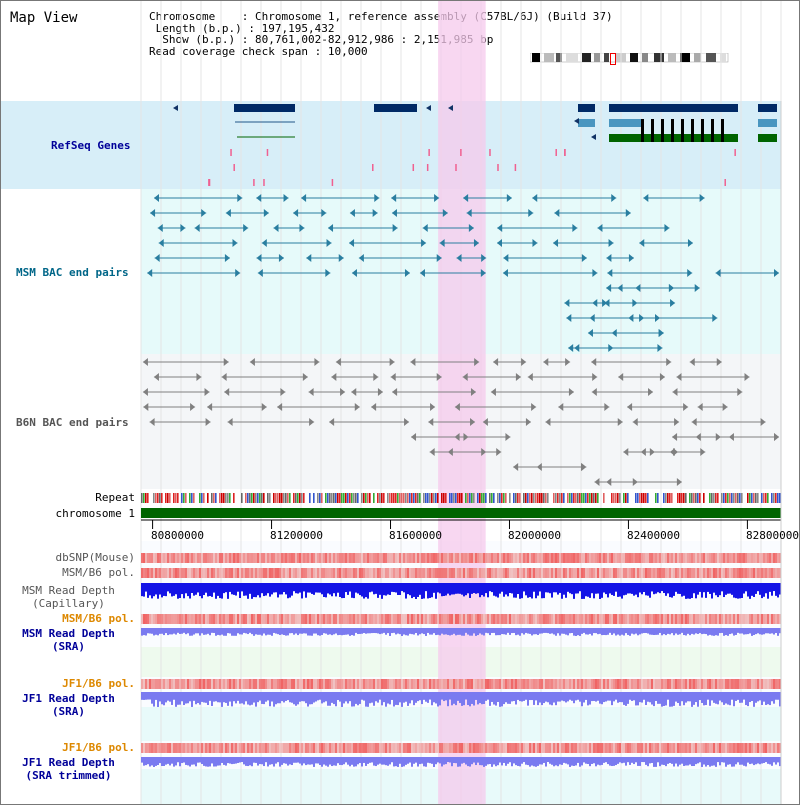 The image size is (800, 805). Describe the element at coordinates (209, 182) in the screenshot. I see `snp-tick` at that location.